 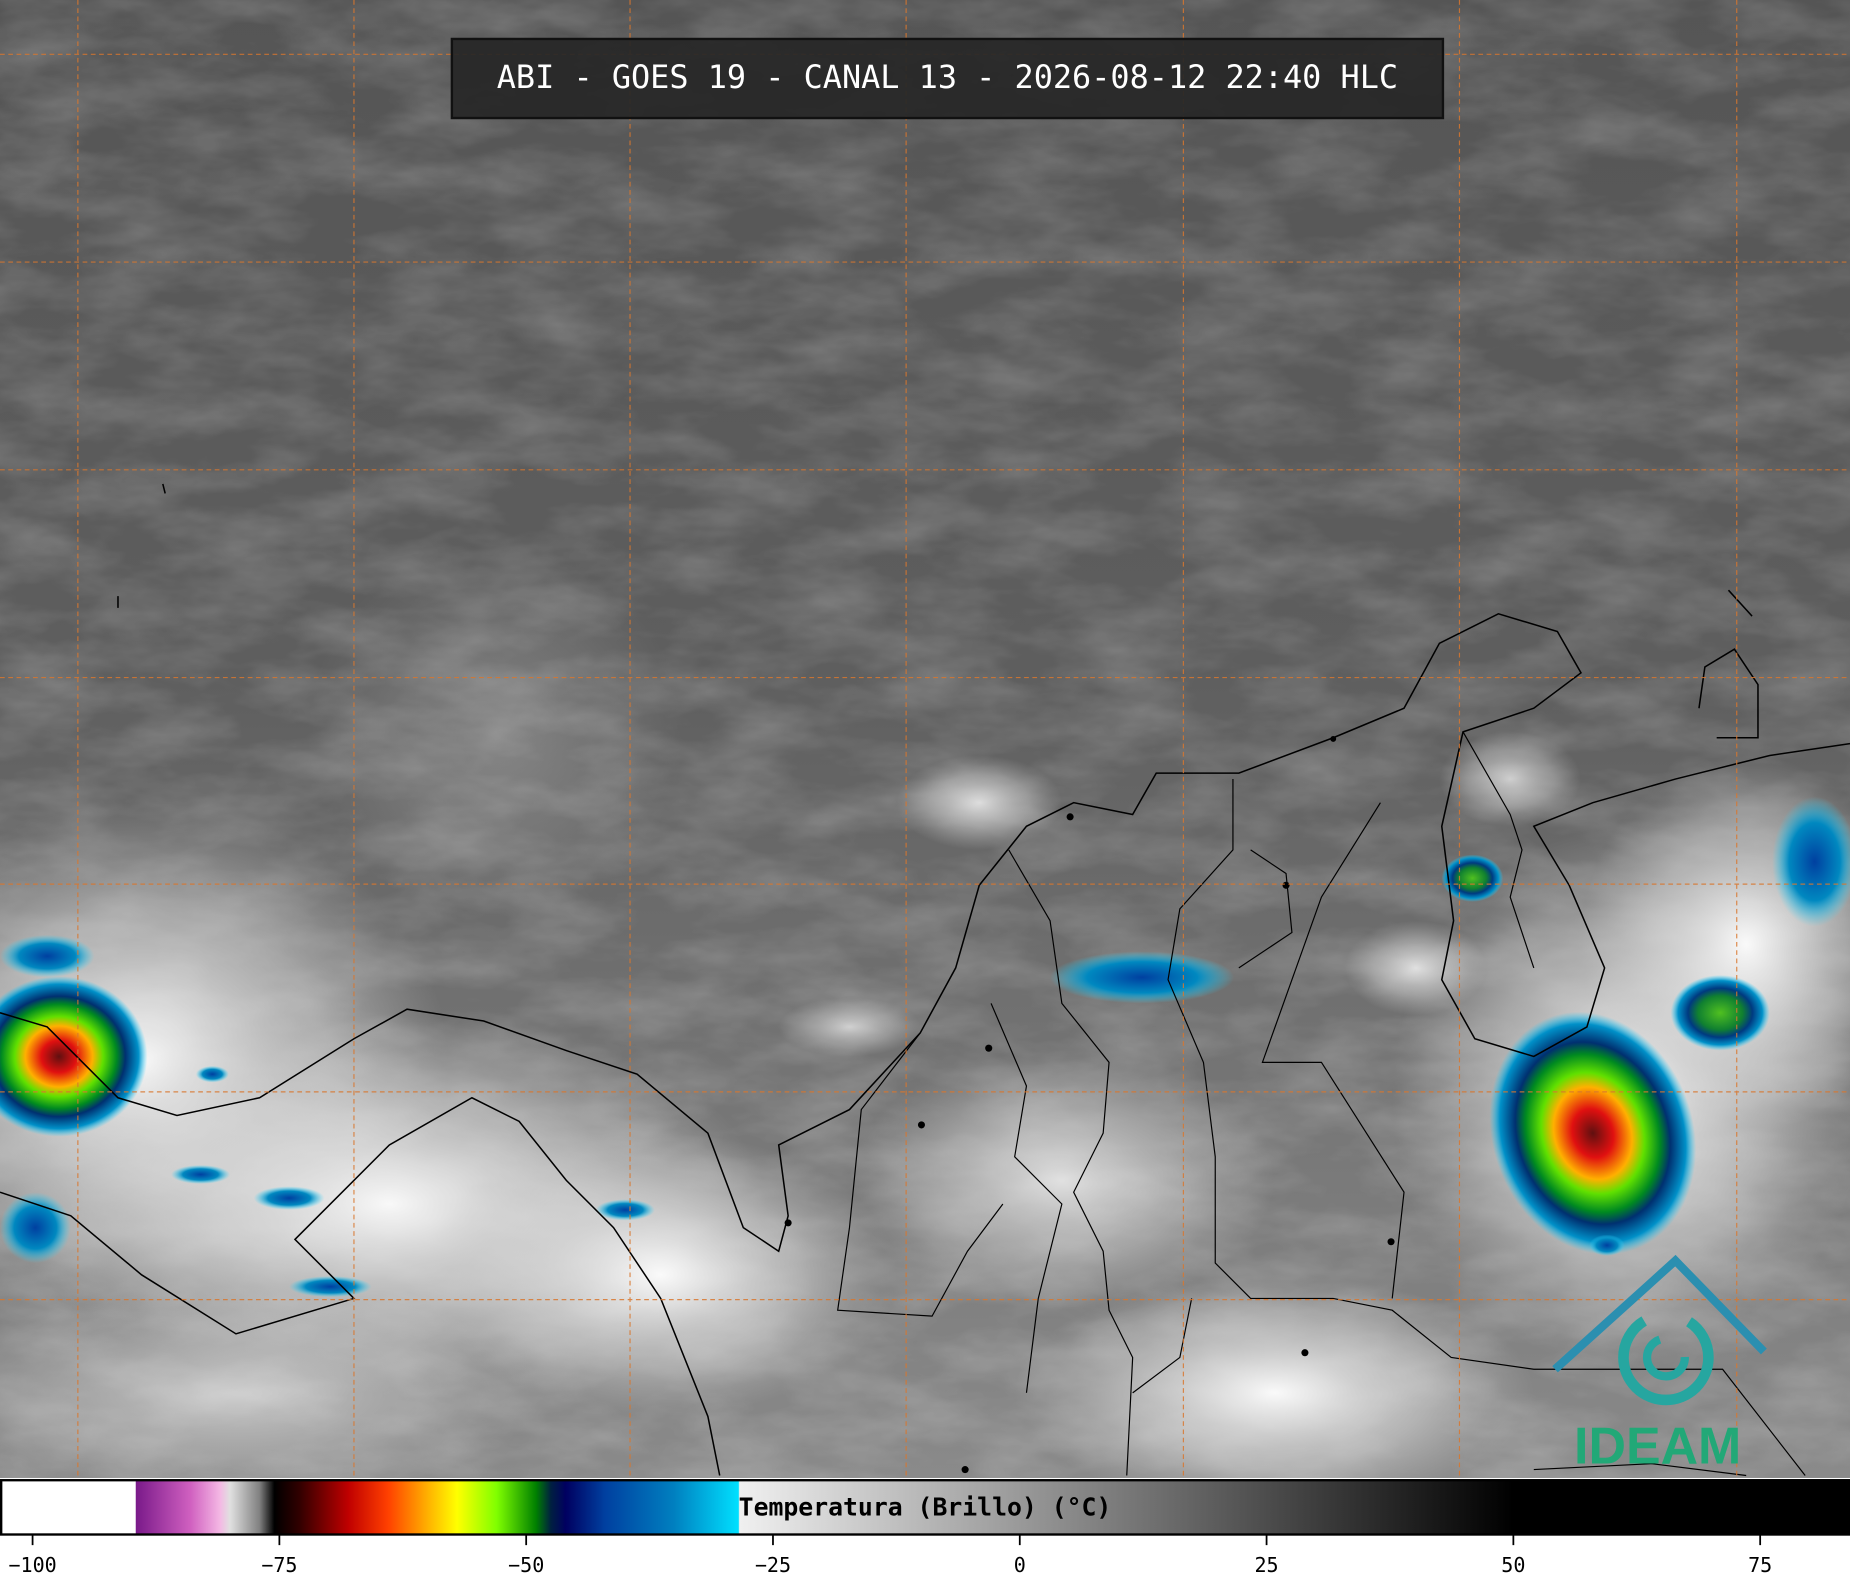 I want to click on colorbar, so click(x=925, y=1507).